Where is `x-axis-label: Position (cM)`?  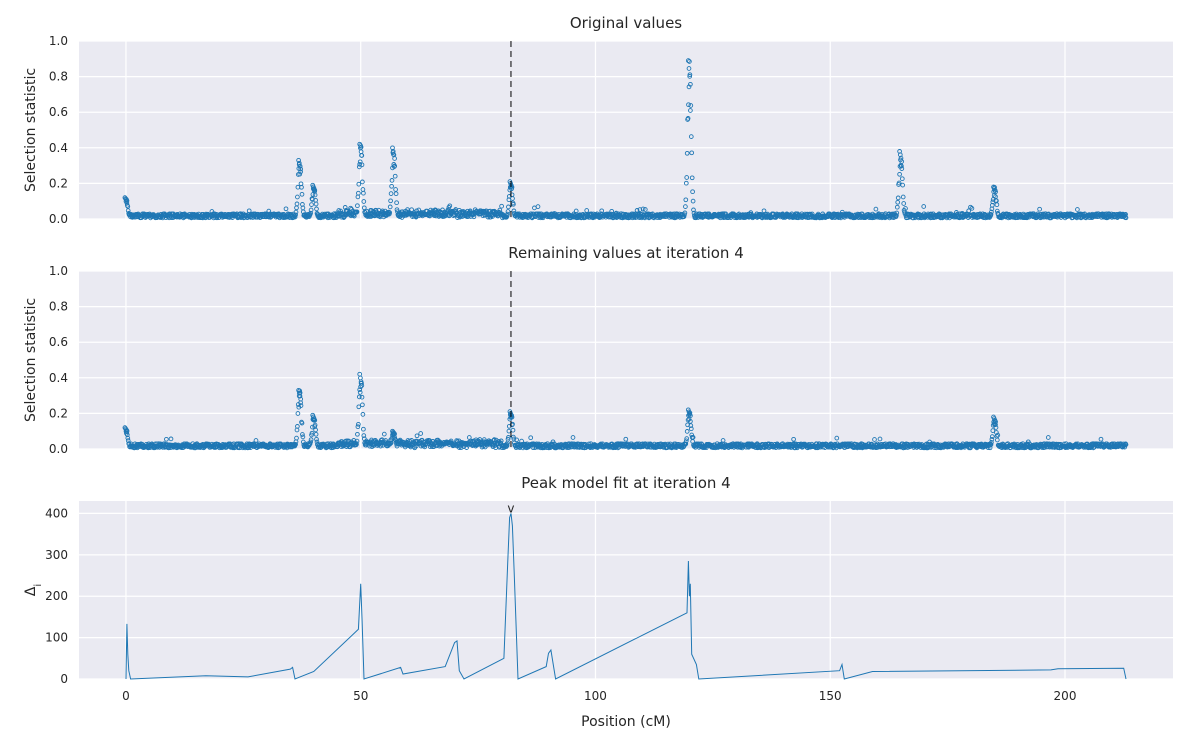
x-axis-label: Position (cM) is located at coordinates (626, 722).